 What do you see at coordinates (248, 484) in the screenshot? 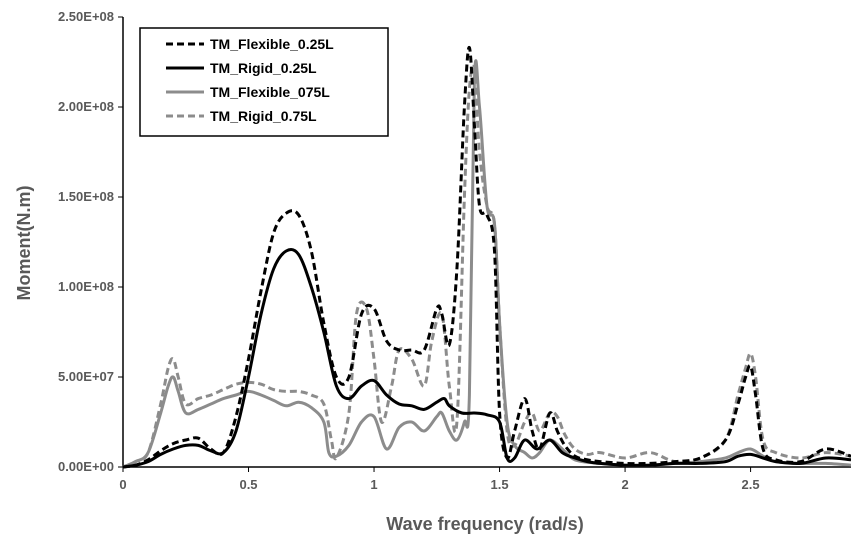
I see `x-tick-label: 0.5` at bounding box center [248, 484].